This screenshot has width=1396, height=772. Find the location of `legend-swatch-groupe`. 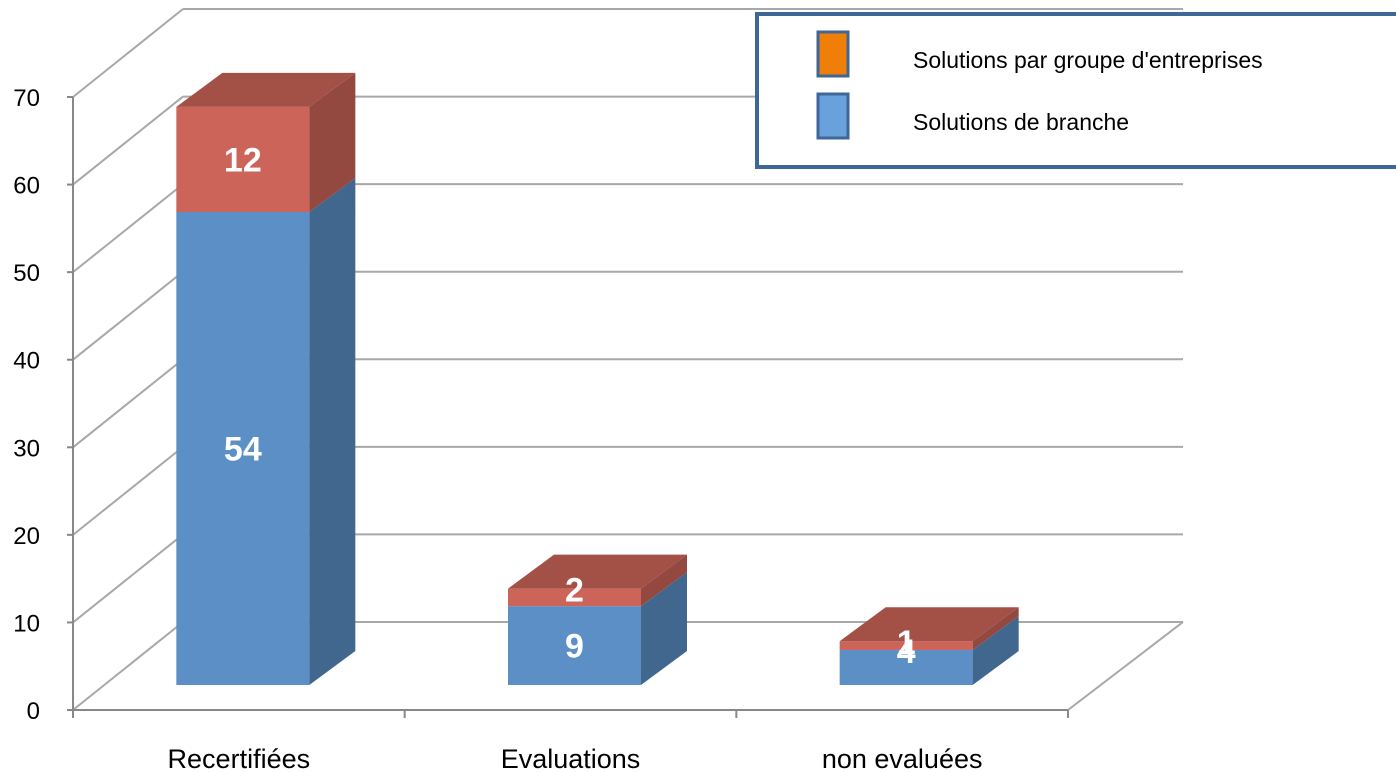

legend-swatch-groupe is located at coordinates (833, 54).